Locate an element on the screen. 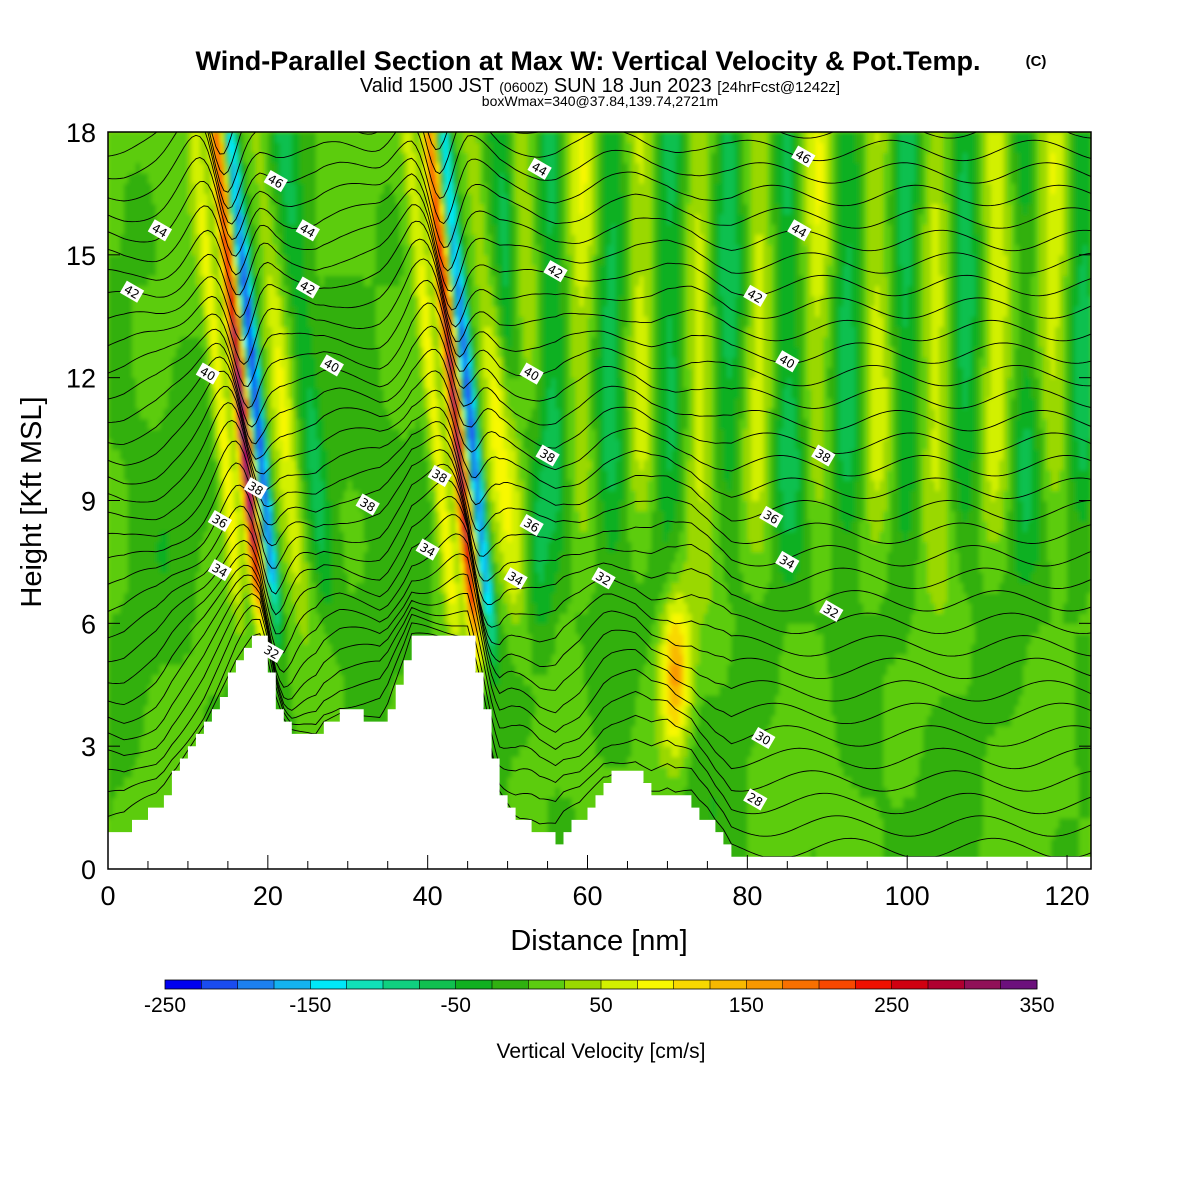 The width and height of the screenshot is (1200, 1200). colorbar-title: Vertical Velocity [cm/s] is located at coordinates (601, 1051).